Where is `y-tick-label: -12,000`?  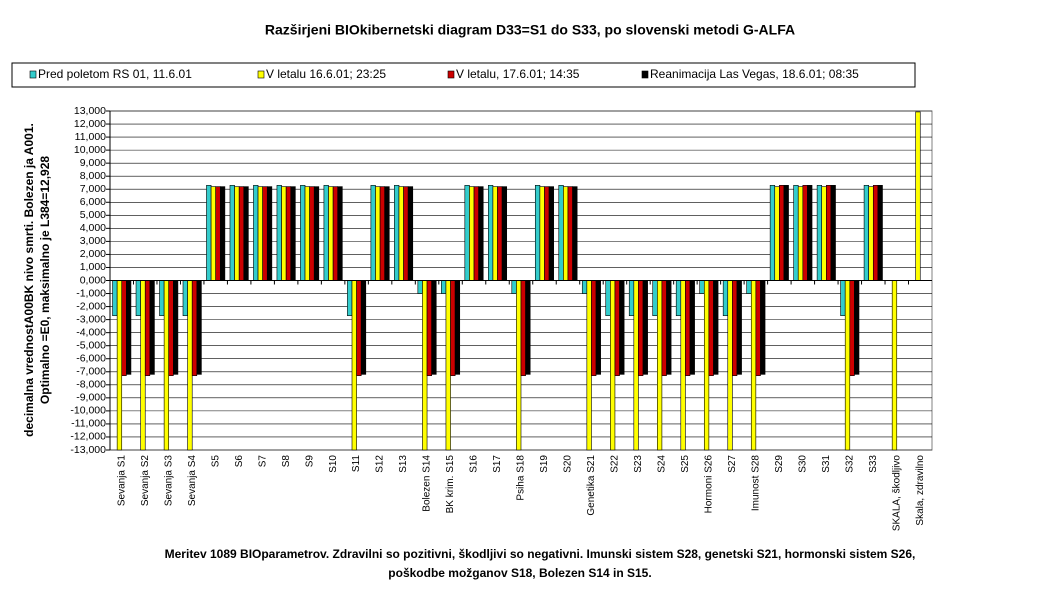
y-tick-label: -12,000 is located at coordinates (88, 437).